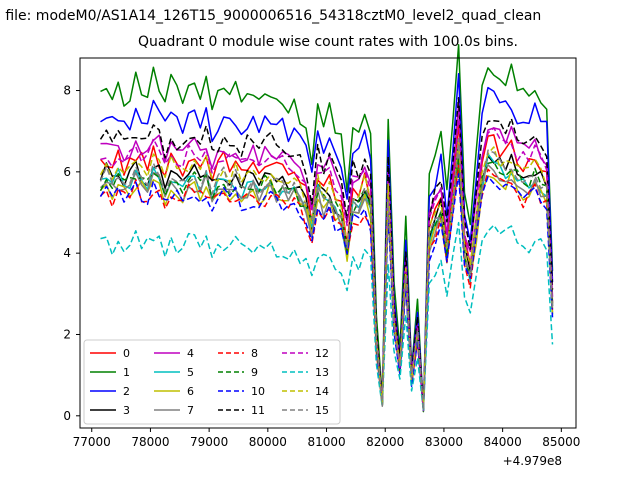 Image resolution: width=640 pixels, height=480 pixels. Describe the element at coordinates (444, 442) in the screenshot. I see `x-tick-label: 83000` at that location.